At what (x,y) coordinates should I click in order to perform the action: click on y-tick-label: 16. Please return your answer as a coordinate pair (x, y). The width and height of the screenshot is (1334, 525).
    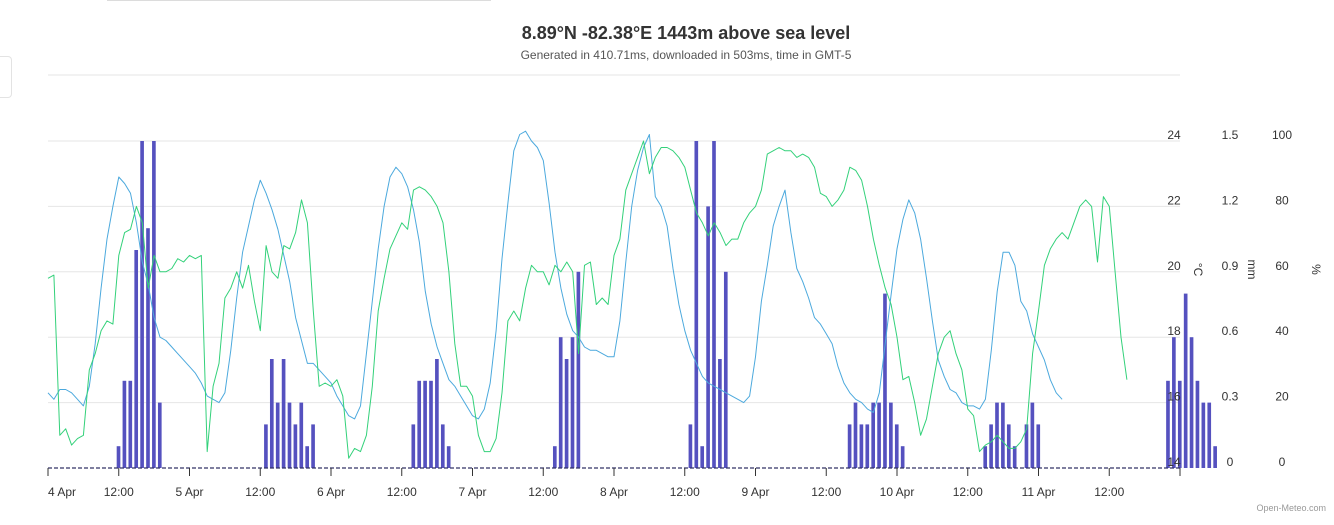
    Looking at the image, I should click on (1174, 397).